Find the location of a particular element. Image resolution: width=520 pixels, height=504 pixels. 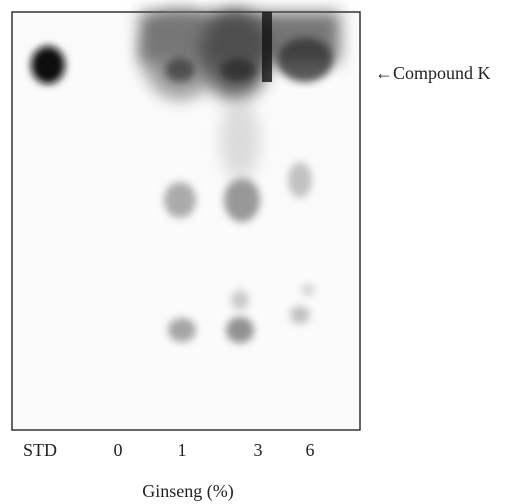

lane-label: 1 is located at coordinates (182, 450).